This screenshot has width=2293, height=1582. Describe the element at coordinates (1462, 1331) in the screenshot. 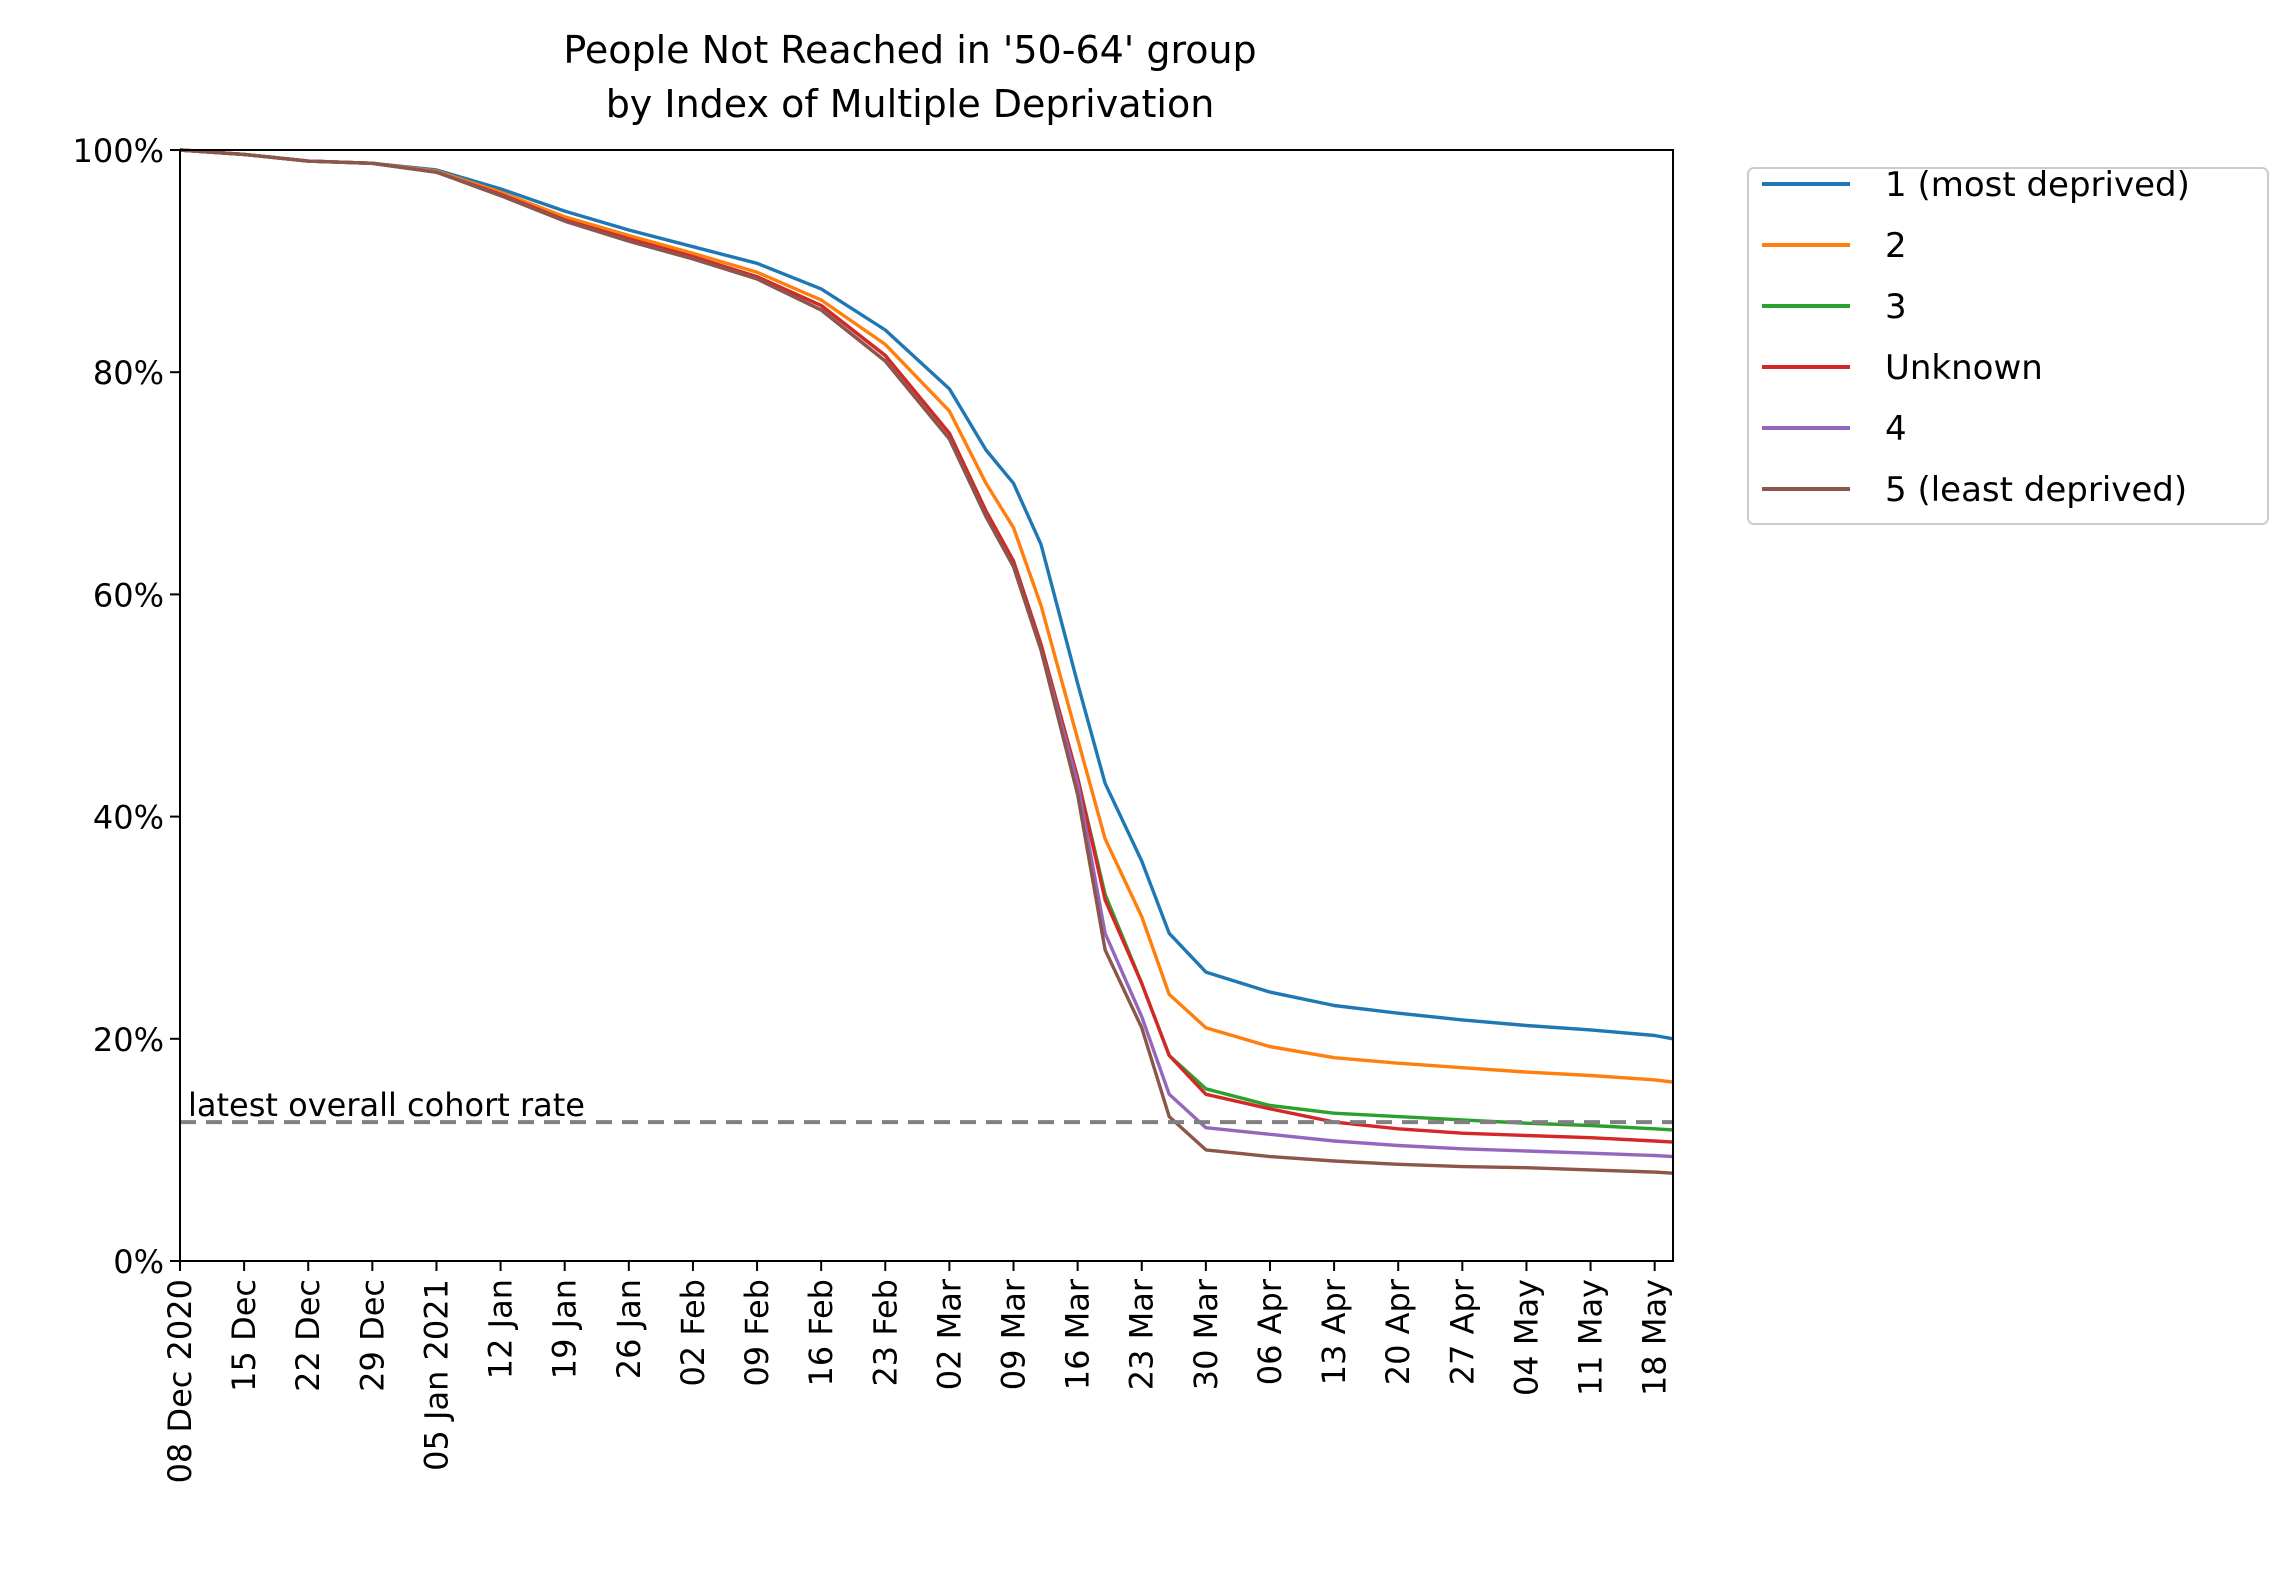

I see `x-tick-label: 27 Apr` at that location.